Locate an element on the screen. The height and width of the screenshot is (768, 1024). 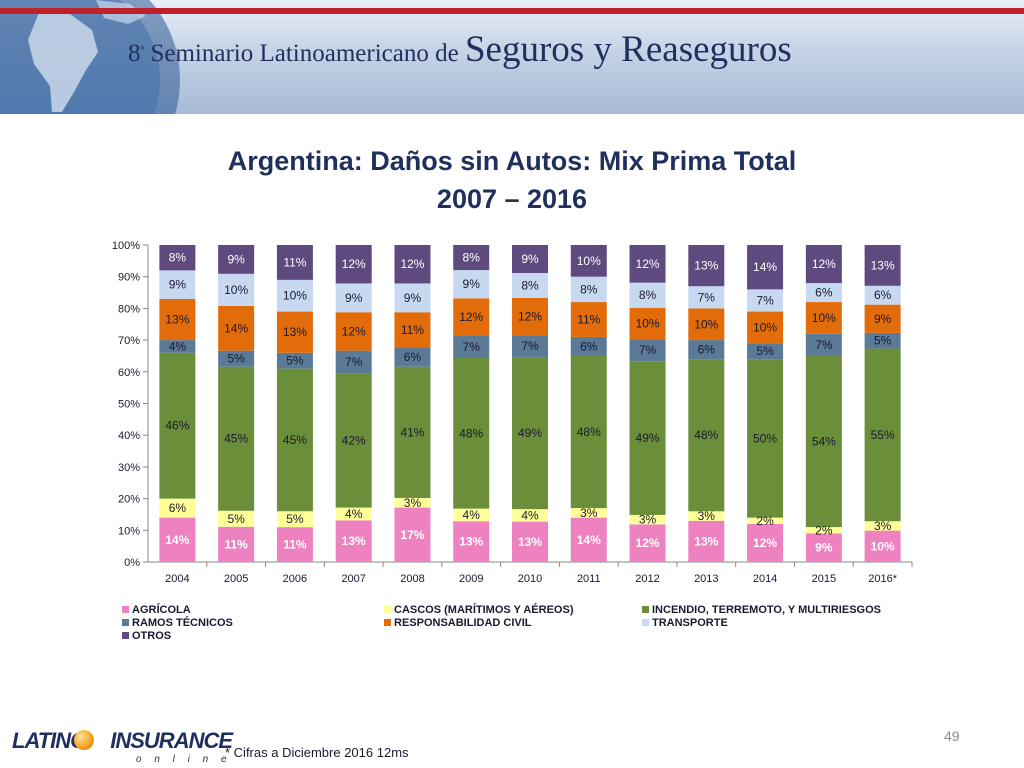
x-tick-label: 2007 is located at coordinates (353, 579).